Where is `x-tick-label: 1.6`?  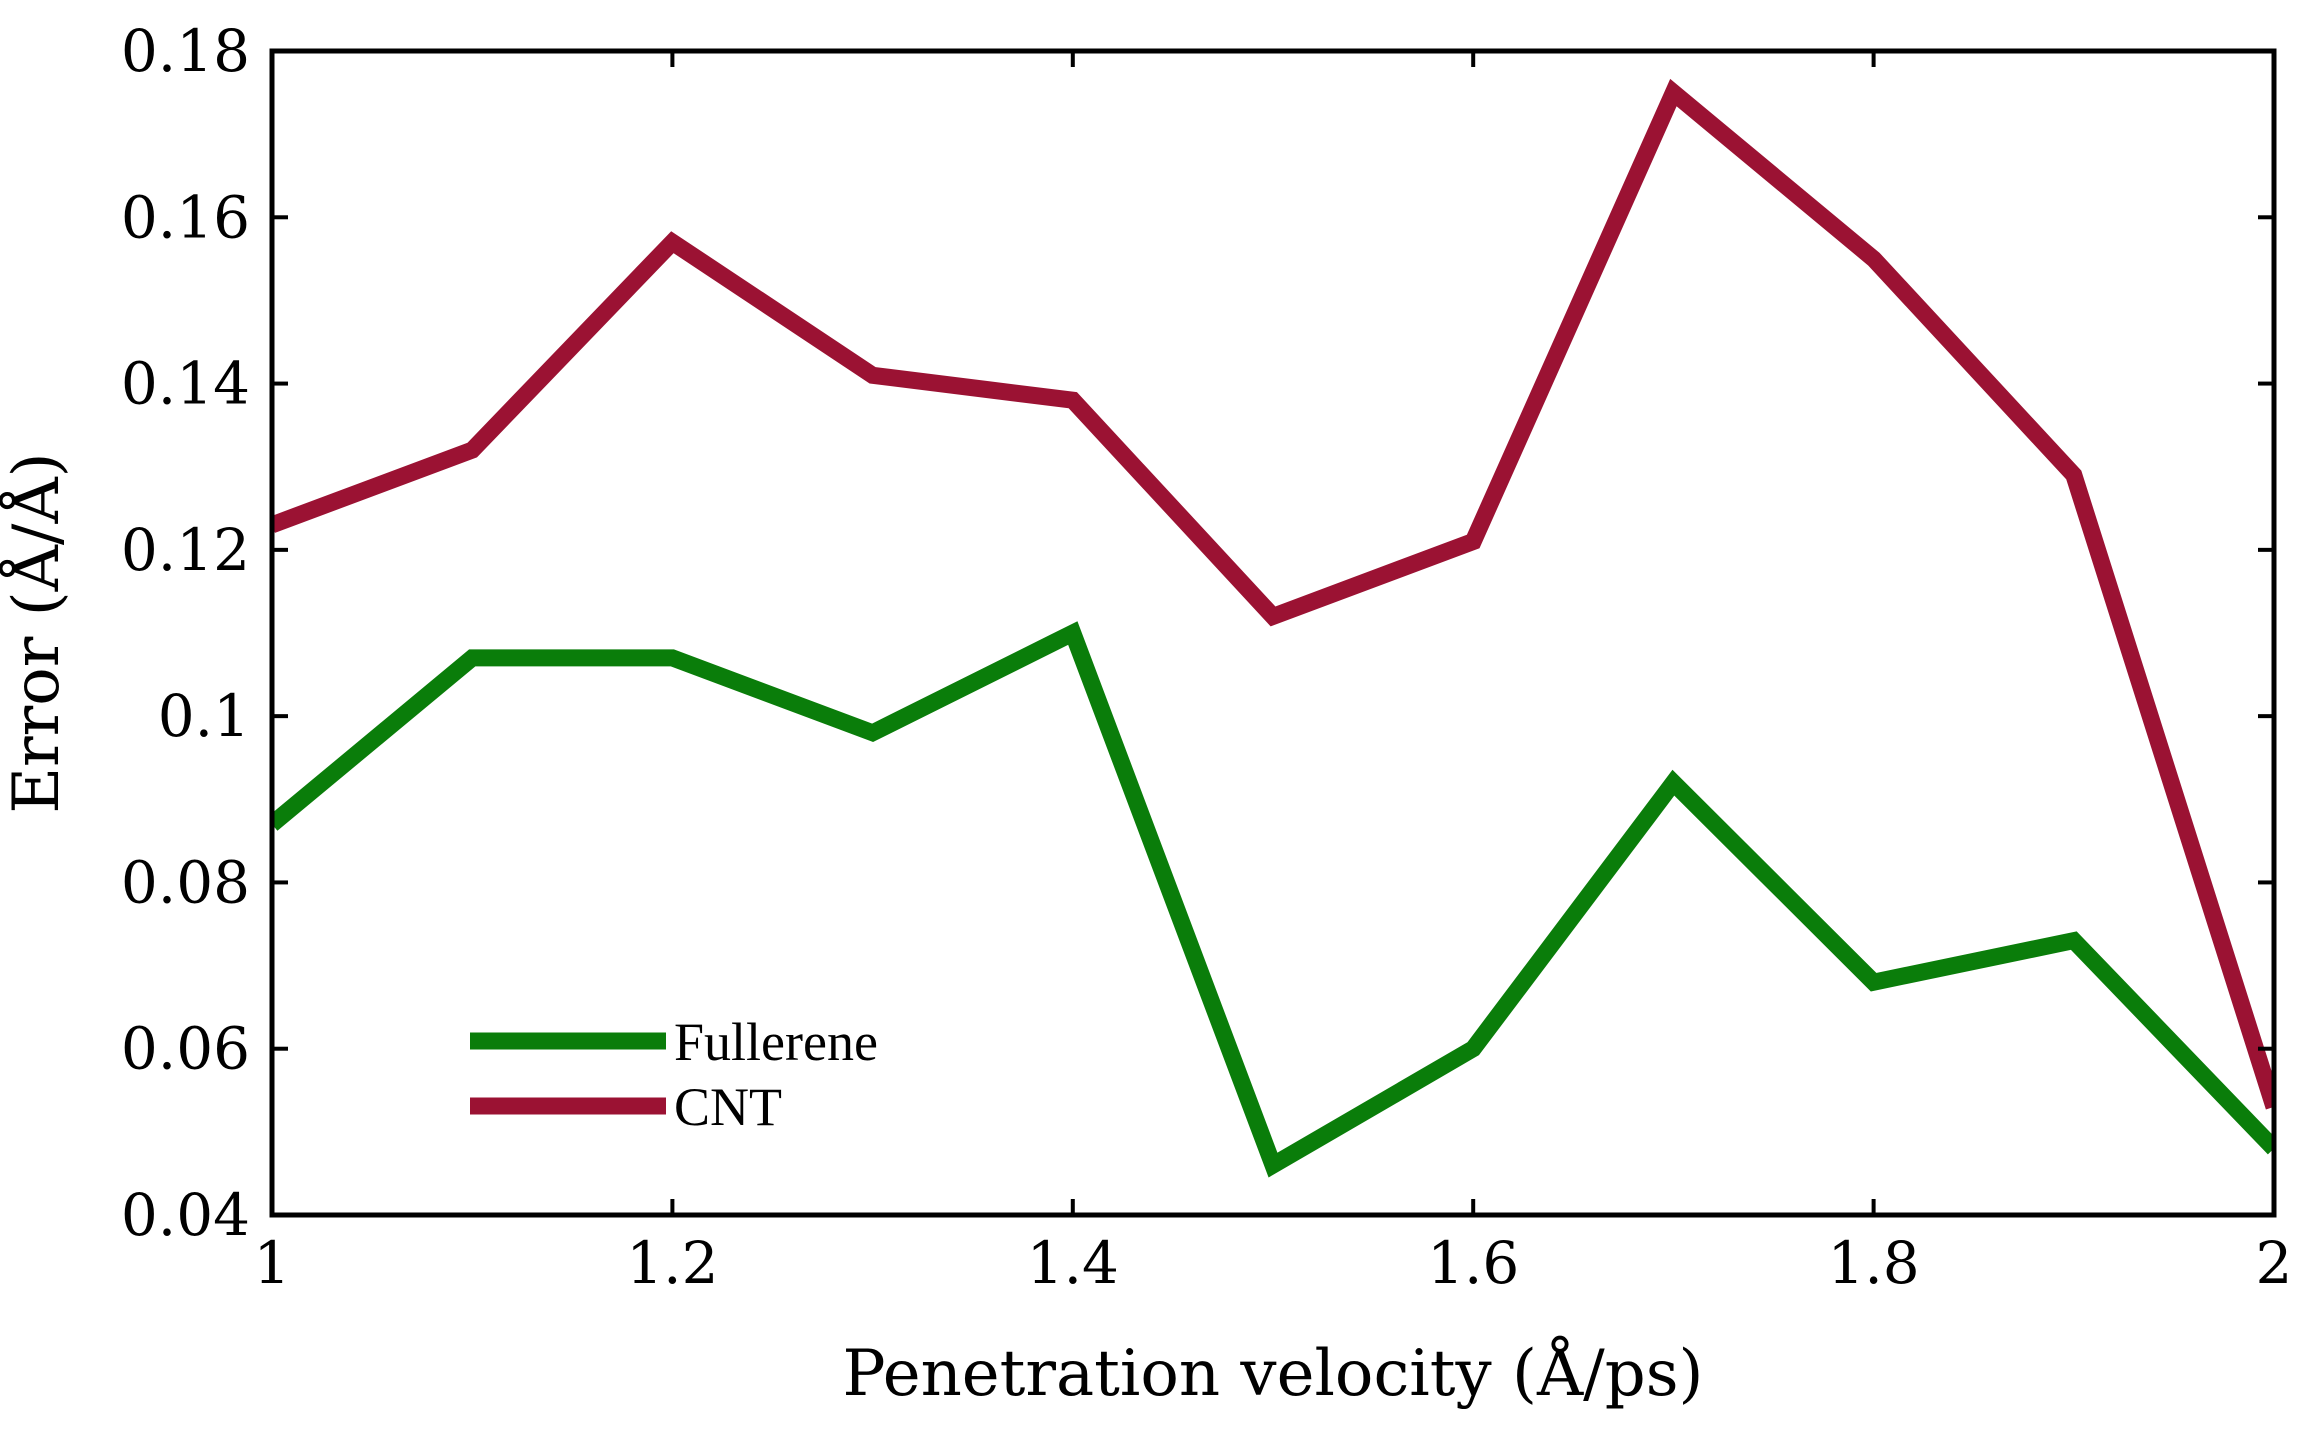 x-tick-label: 1.6 is located at coordinates (1473, 1263).